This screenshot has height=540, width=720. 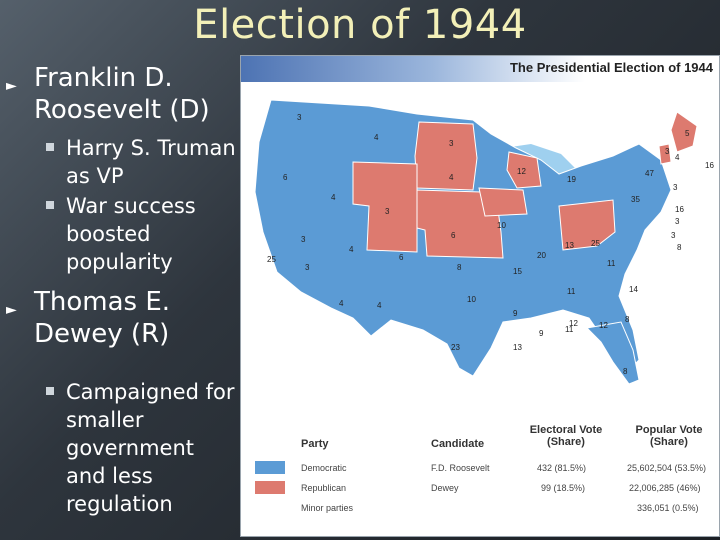 I want to click on republican-iowa, so click(x=503, y=202).